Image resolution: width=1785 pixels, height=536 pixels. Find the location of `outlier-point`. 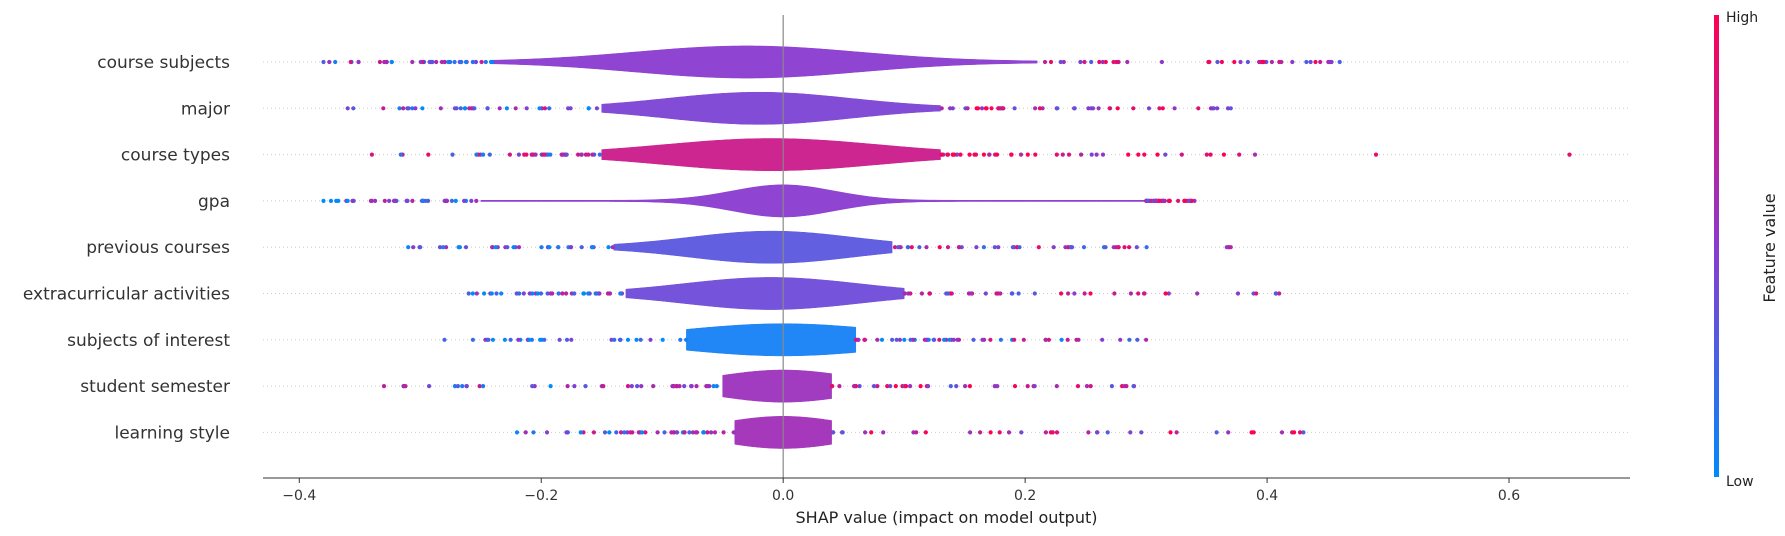

outlier-point is located at coordinates (1376, 154).